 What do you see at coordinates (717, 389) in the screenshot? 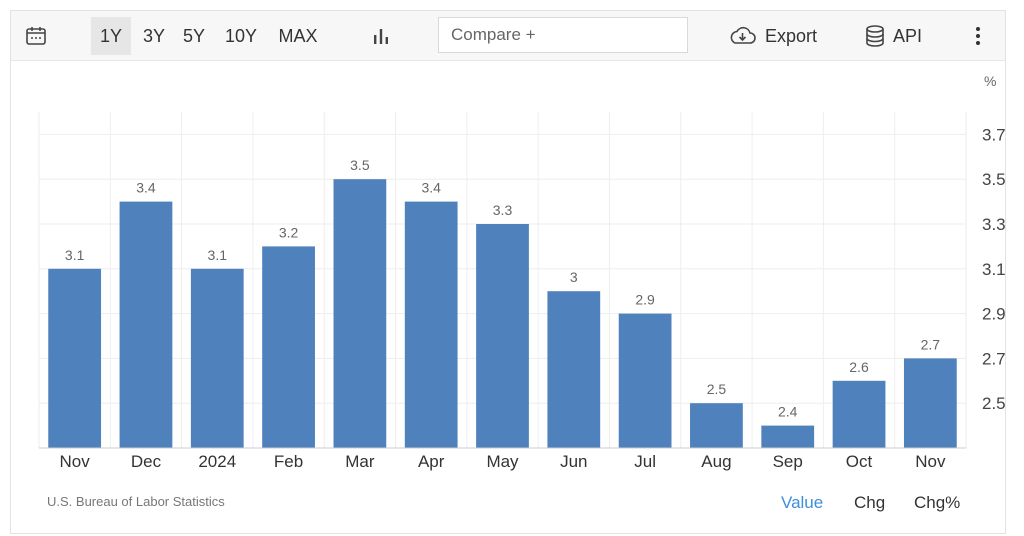
I see `data-label: 2.5` at bounding box center [717, 389].